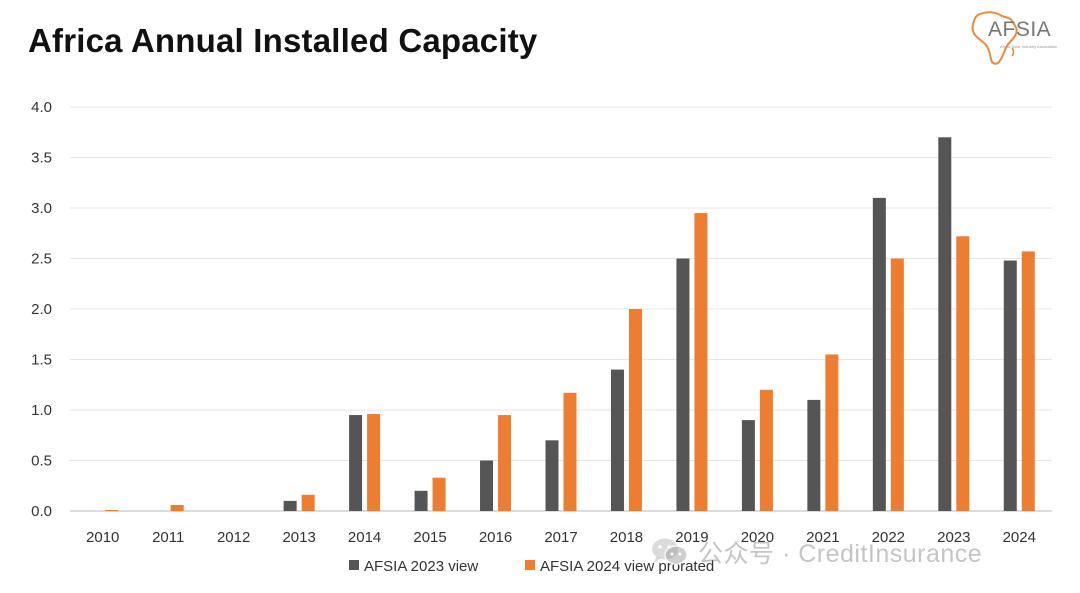 This screenshot has width=1080, height=593. Describe the element at coordinates (1028, 381) in the screenshot. I see `bar-afsia-2024-2024` at that location.